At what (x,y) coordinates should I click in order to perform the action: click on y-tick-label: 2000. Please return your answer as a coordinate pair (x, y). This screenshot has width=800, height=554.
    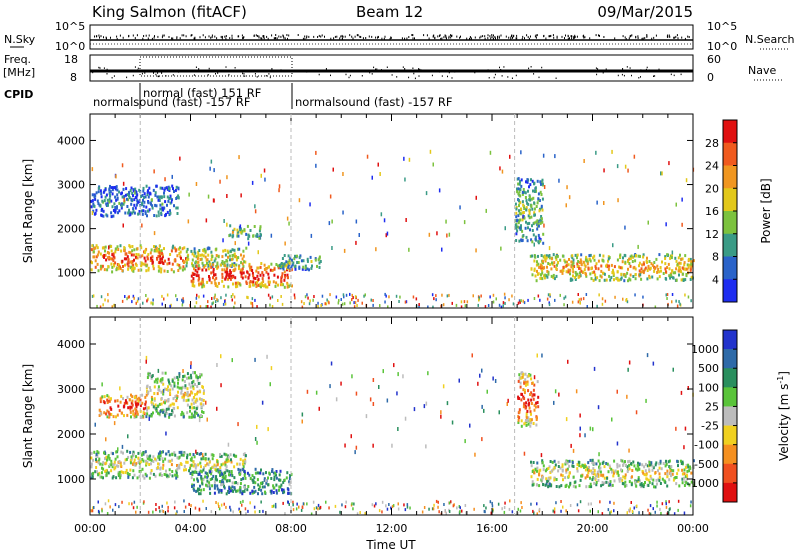
    Looking at the image, I should click on (71, 229).